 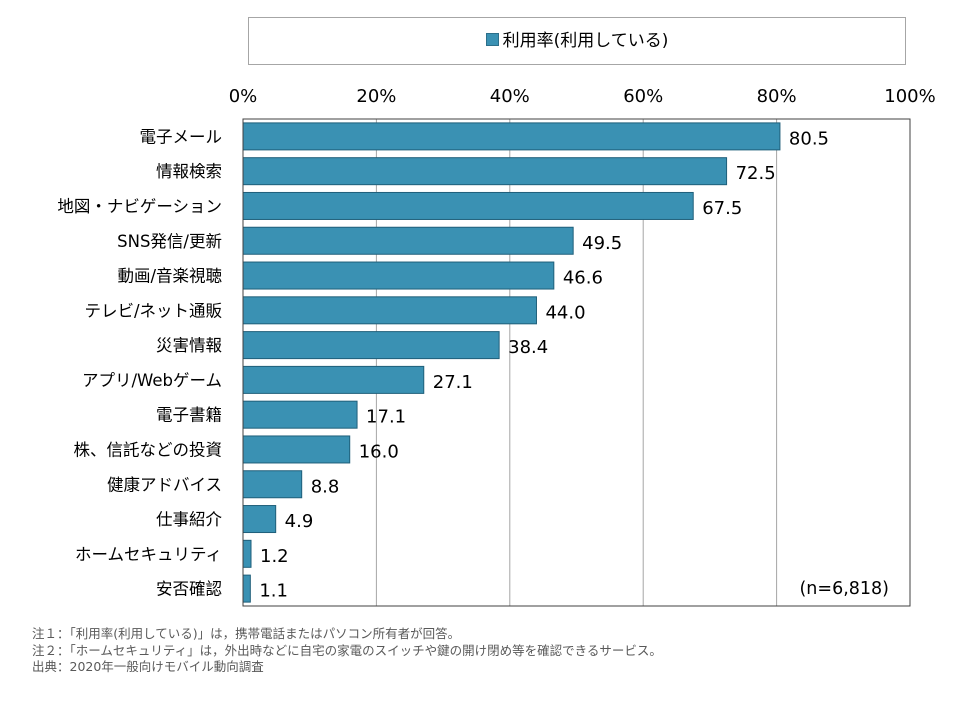 What do you see at coordinates (189, 171) in the screenshot?
I see `category-label: 情報検索` at bounding box center [189, 171].